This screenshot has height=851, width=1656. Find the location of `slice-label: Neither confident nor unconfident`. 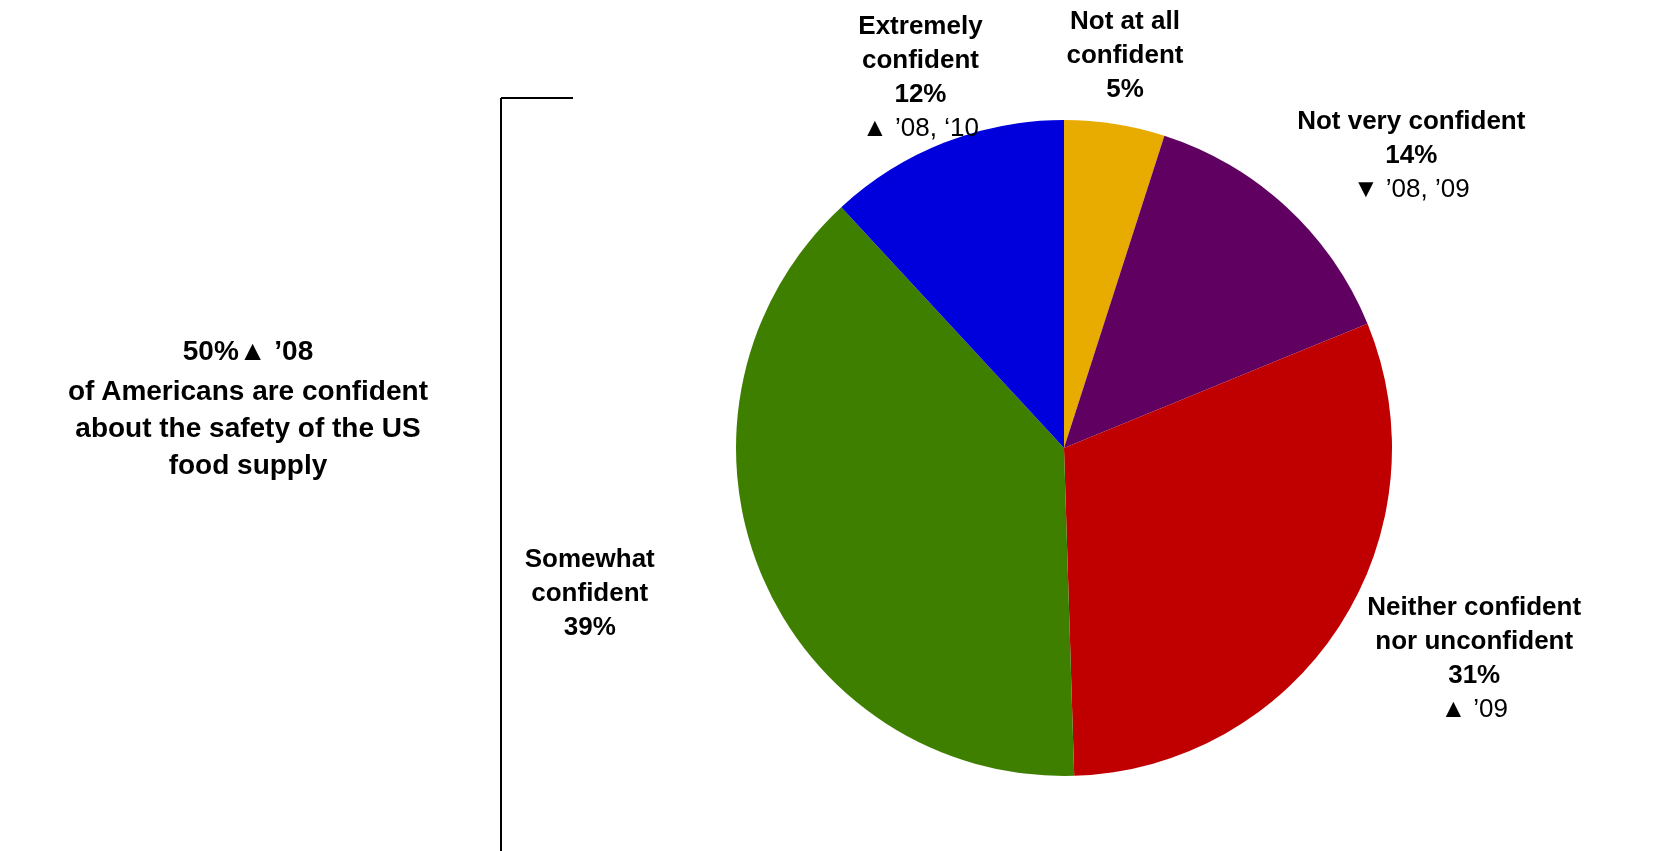

slice-label: Neither confident nor unconfident is located at coordinates (1474, 623).